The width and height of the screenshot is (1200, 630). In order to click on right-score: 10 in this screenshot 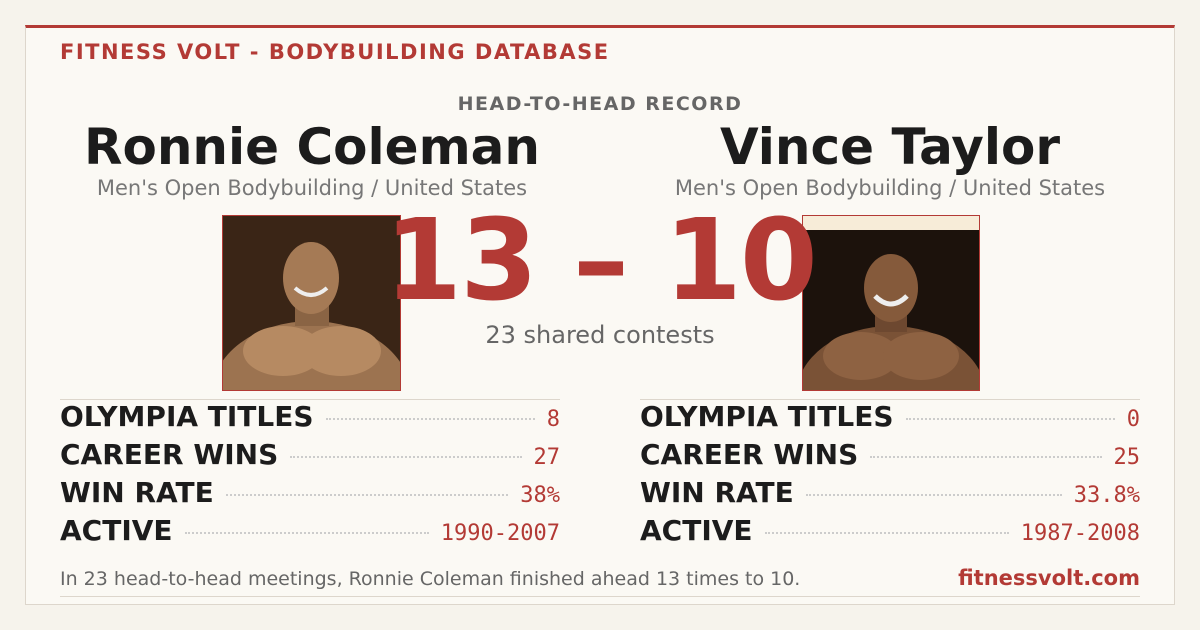, I will do `click(741, 261)`.